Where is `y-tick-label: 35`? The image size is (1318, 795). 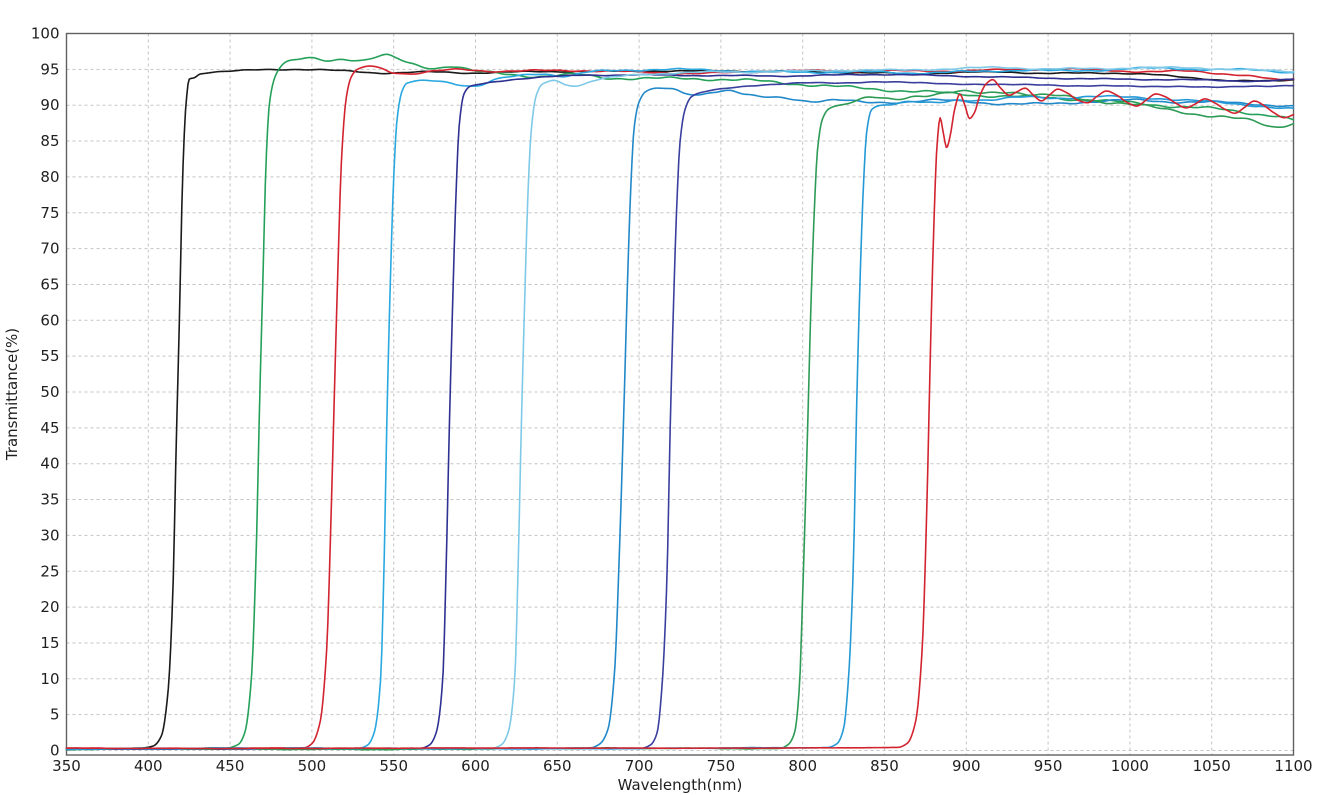 y-tick-label: 35 is located at coordinates (49, 500).